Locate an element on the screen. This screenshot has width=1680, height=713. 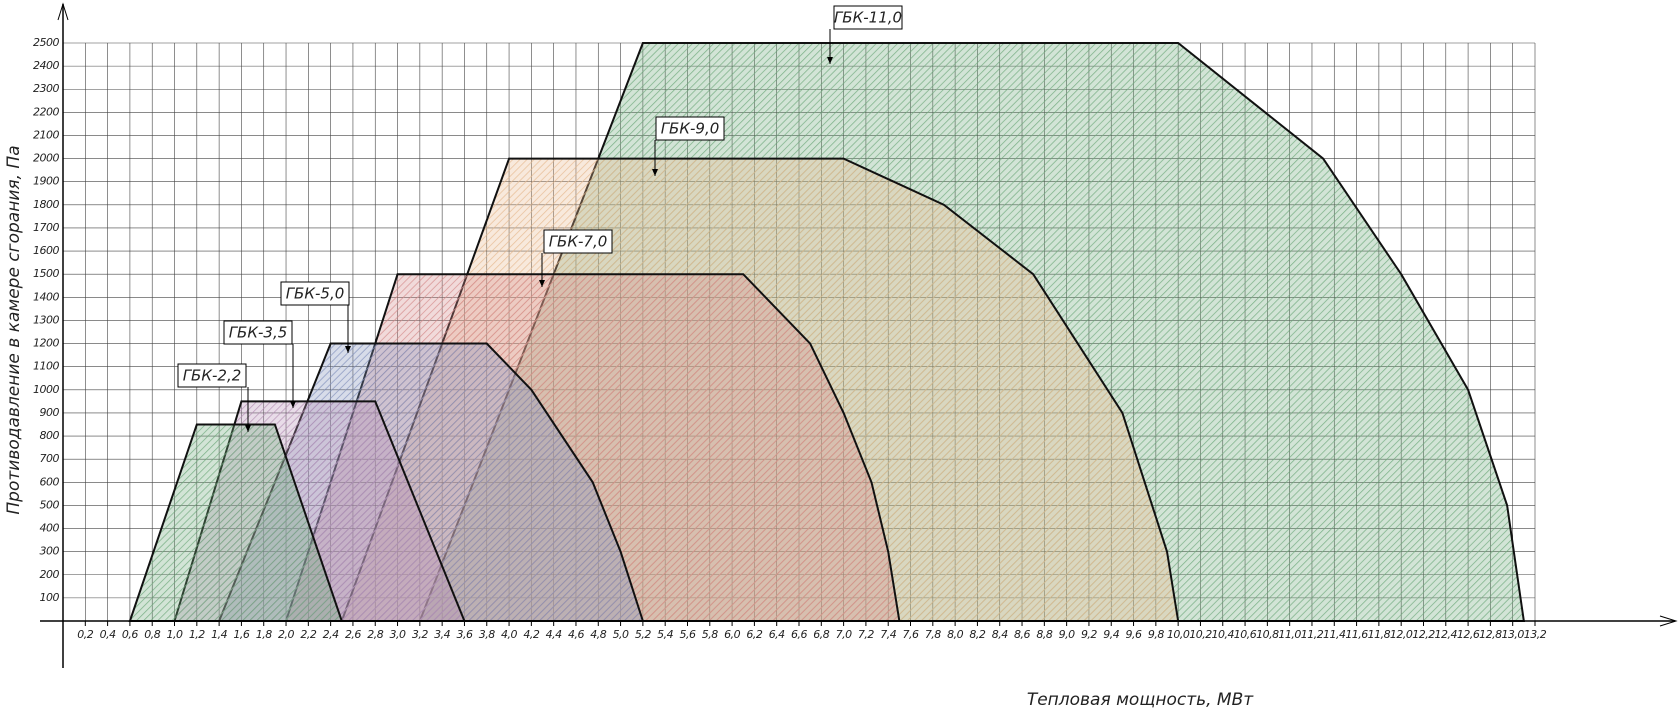
y-tick-label: 500 is located at coordinates (50, 504).